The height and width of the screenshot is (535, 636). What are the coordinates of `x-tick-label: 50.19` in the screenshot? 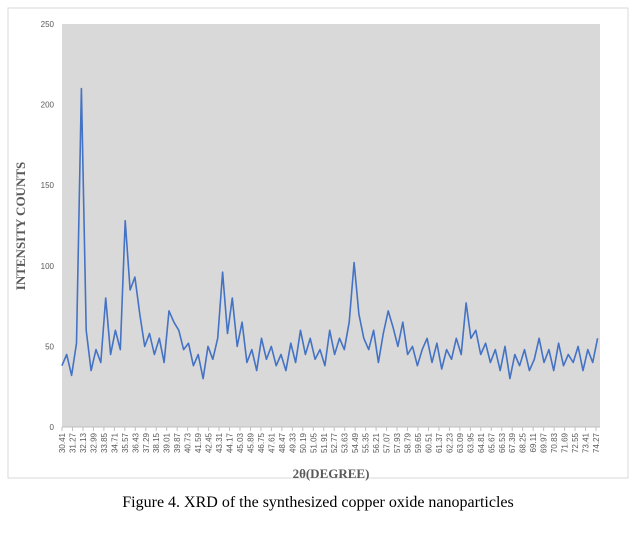 It's located at (303, 442).